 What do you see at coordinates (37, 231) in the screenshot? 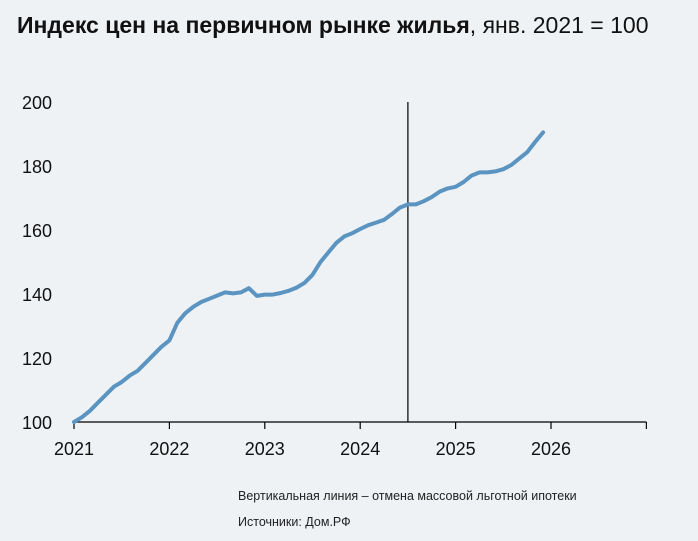
I see `y-tick-label: 160` at bounding box center [37, 231].